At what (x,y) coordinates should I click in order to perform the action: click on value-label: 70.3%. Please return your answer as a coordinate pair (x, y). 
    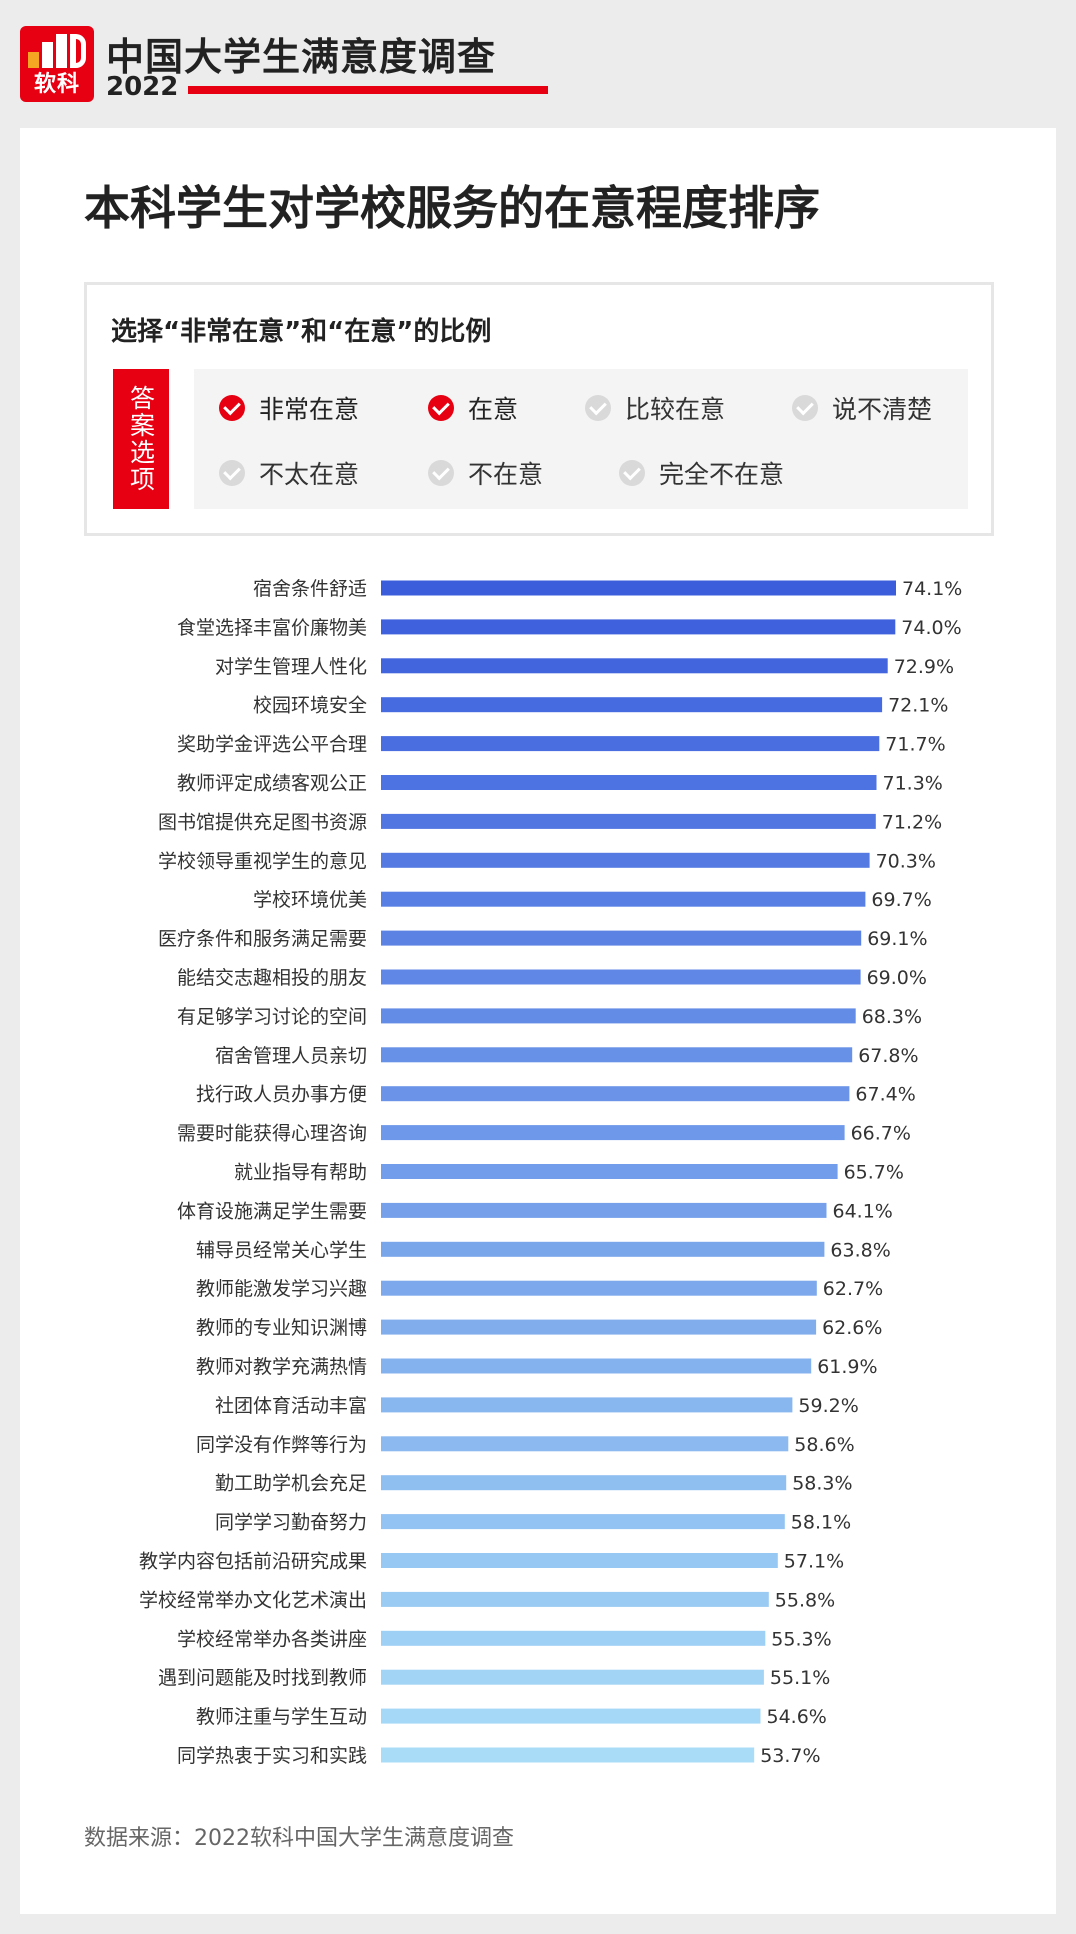
    Looking at the image, I should click on (906, 861).